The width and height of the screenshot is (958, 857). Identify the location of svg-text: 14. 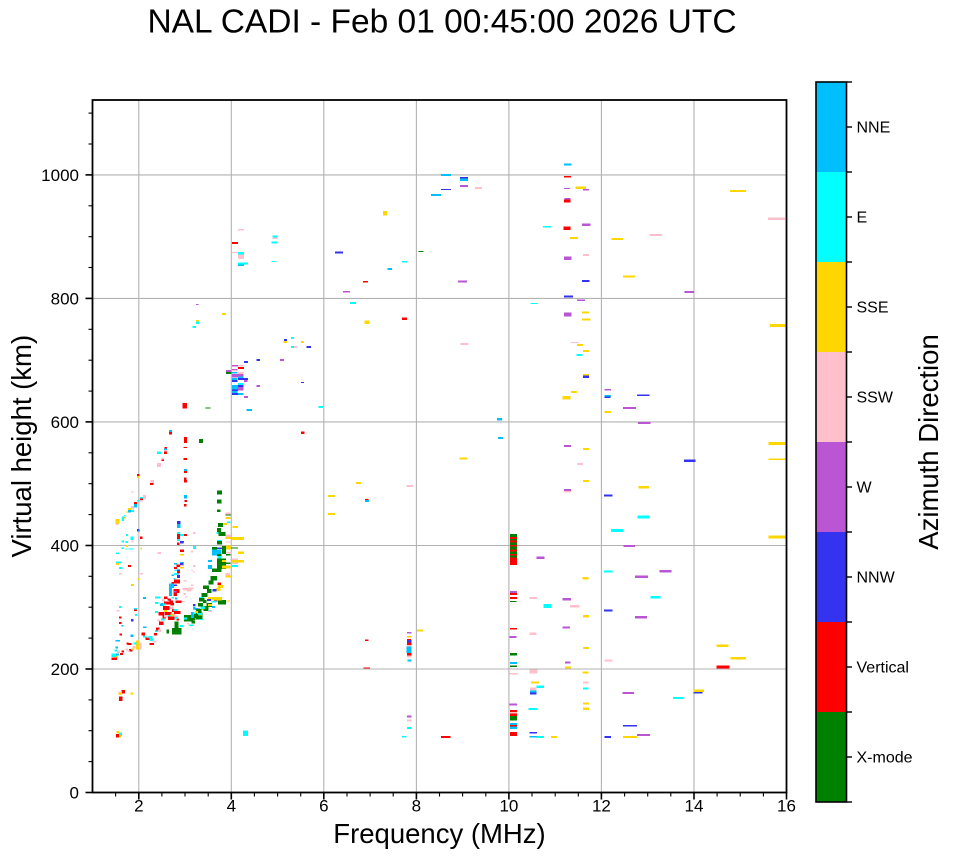
(694, 806).